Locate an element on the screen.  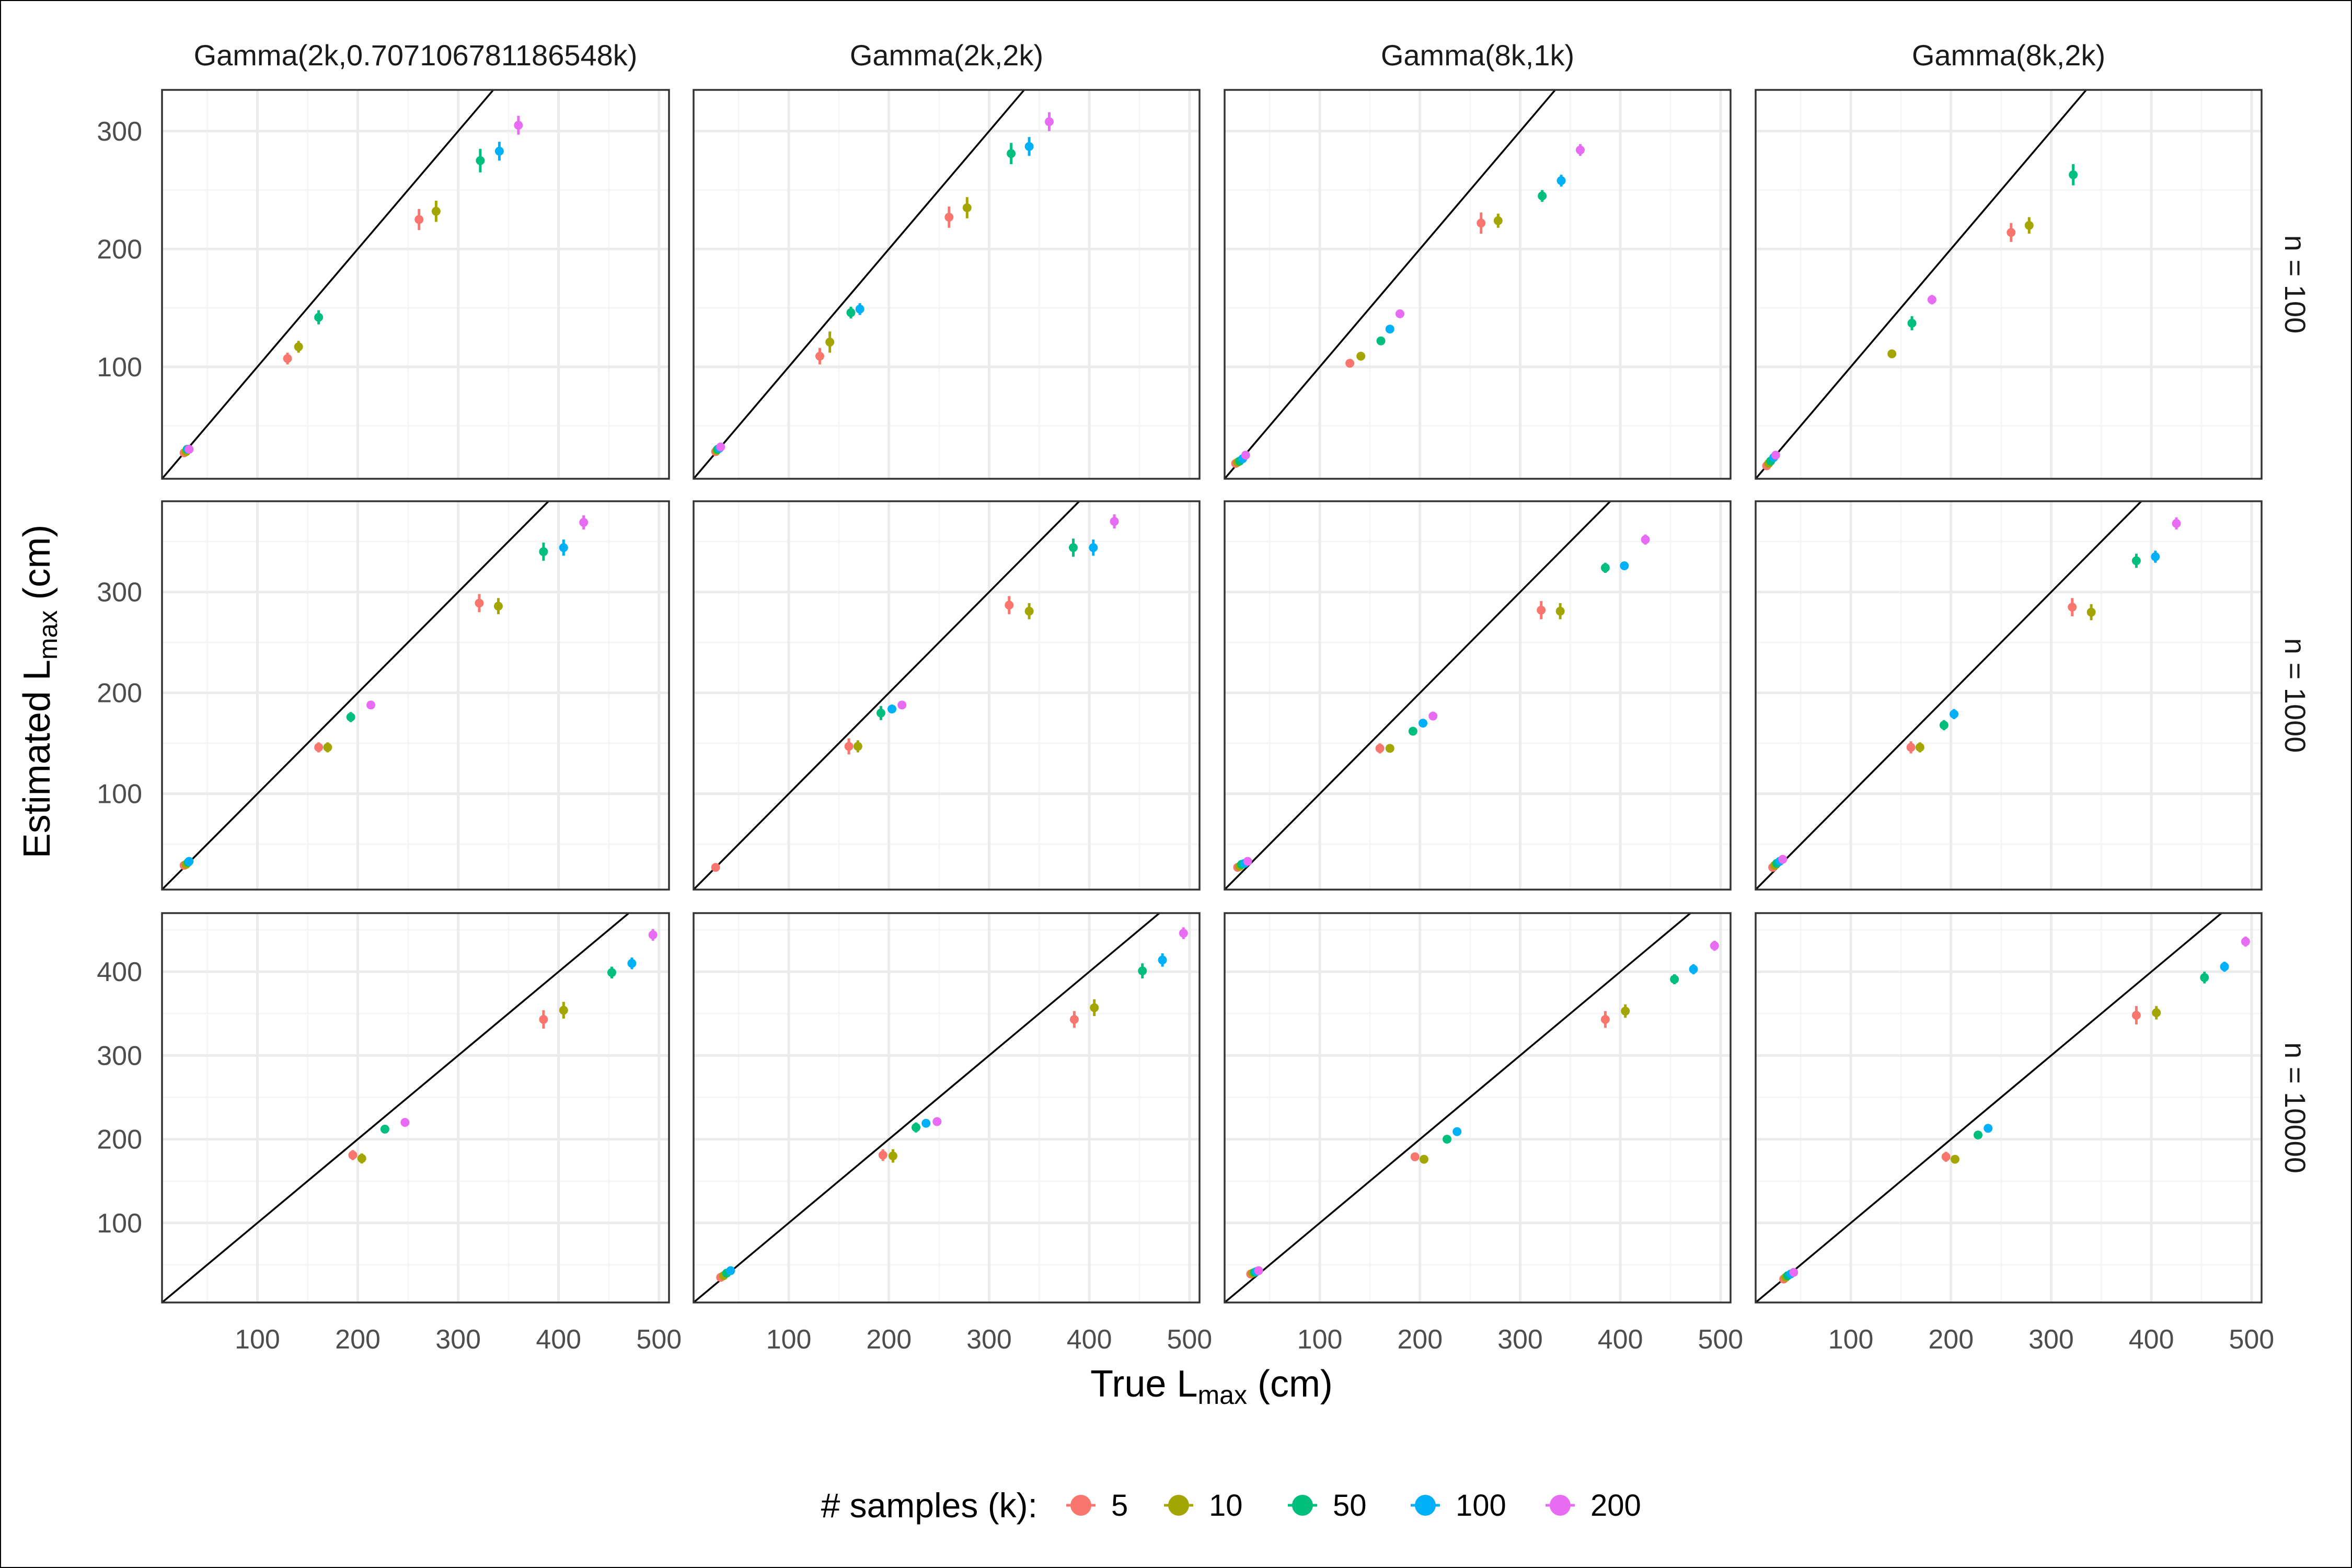
panel-r3-c3 is located at coordinates (1478, 1108).